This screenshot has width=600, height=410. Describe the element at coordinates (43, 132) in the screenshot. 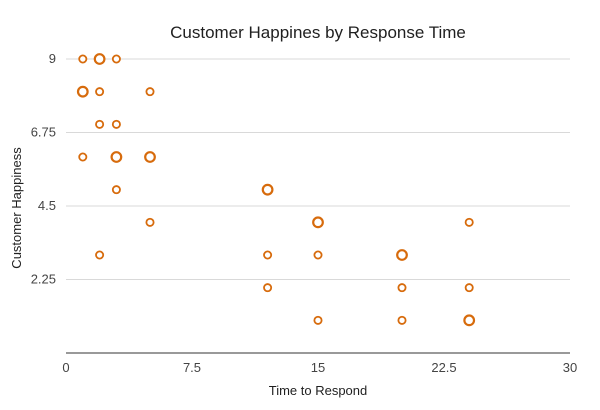

I see `y-tick-label: 6.75` at that location.